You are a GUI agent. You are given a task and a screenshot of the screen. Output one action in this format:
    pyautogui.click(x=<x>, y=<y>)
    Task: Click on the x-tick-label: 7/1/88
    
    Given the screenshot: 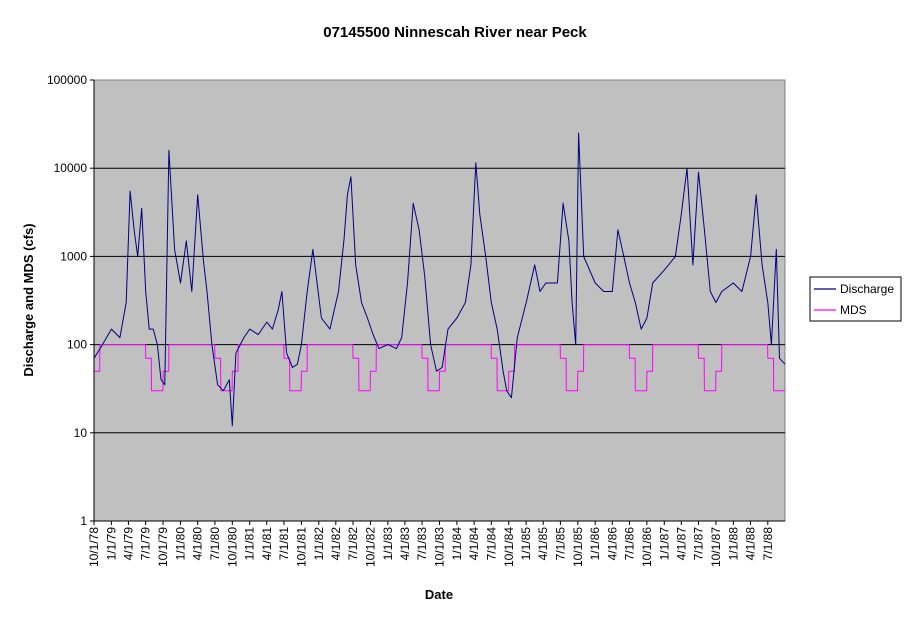 What is the action you would take?
    pyautogui.click(x=768, y=544)
    